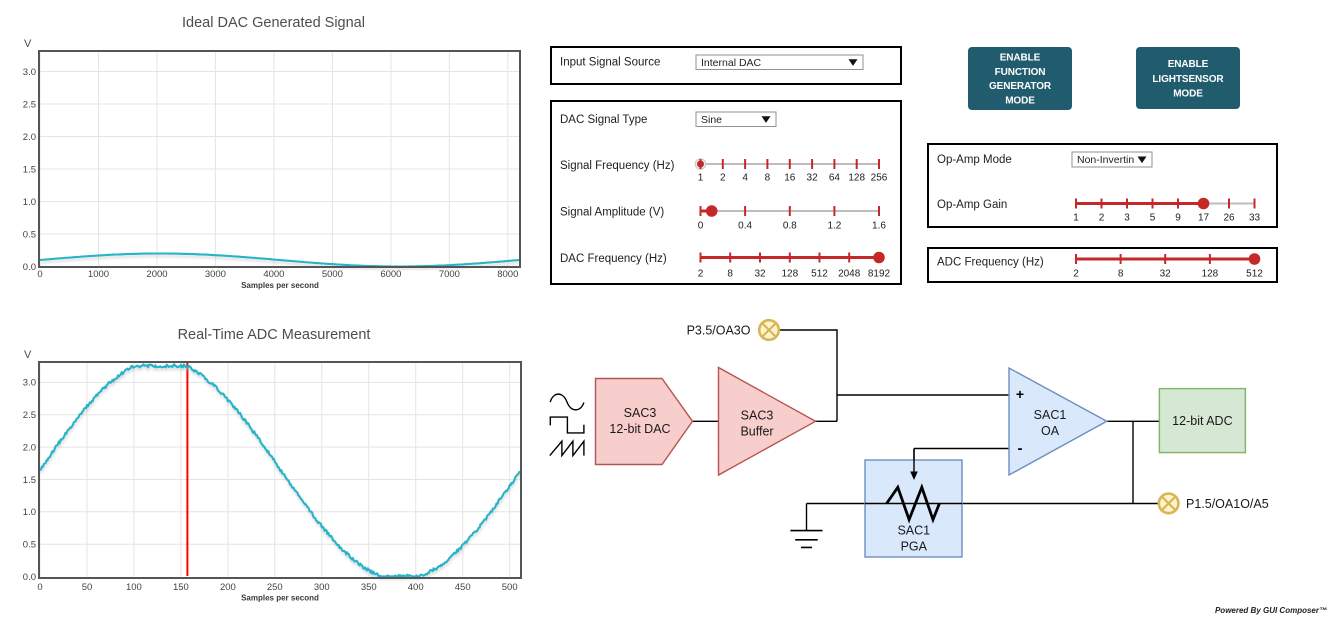  Describe the element at coordinates (181, 587) in the screenshot. I see `svg-text: 150` at that location.